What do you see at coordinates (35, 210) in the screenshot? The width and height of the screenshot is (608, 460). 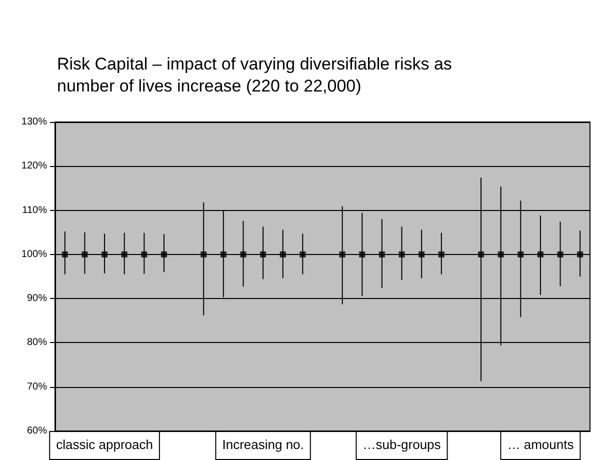 I see `y-tick-label: 110%` at bounding box center [35, 210].